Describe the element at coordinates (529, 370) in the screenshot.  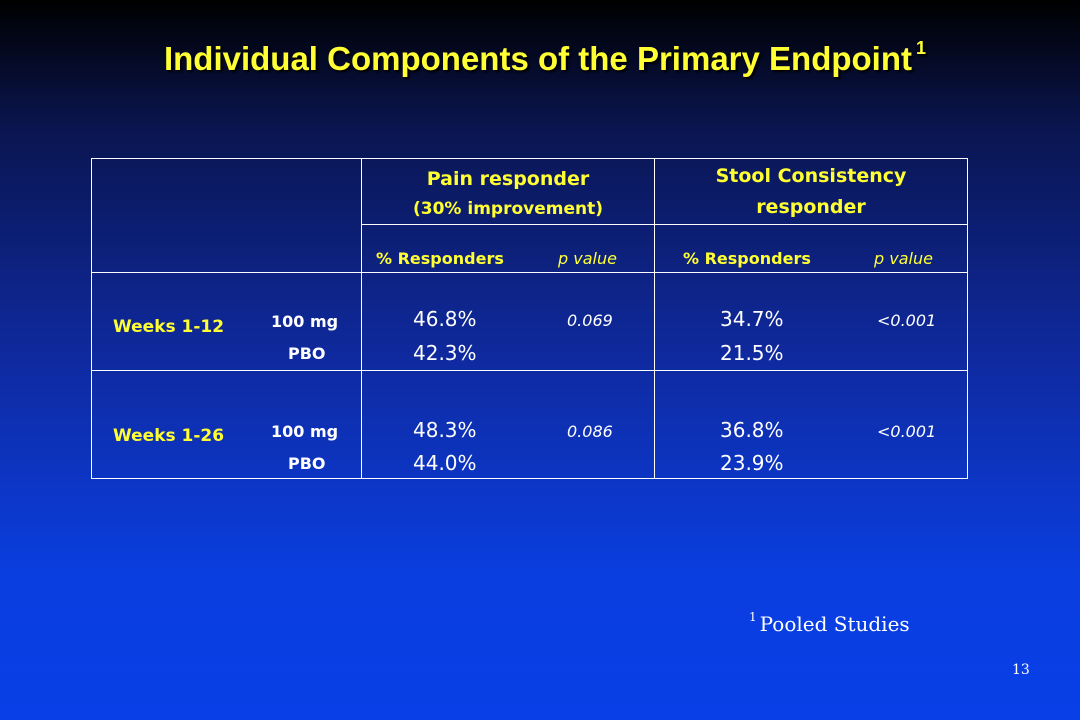
I see `table-divider-row` at that location.